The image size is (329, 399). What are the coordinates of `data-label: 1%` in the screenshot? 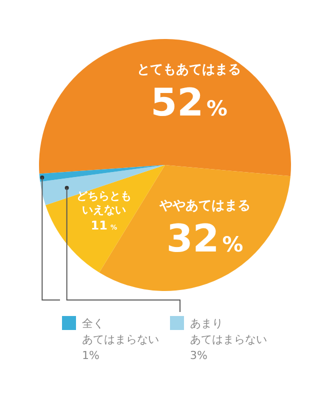 It's located at (91, 355).